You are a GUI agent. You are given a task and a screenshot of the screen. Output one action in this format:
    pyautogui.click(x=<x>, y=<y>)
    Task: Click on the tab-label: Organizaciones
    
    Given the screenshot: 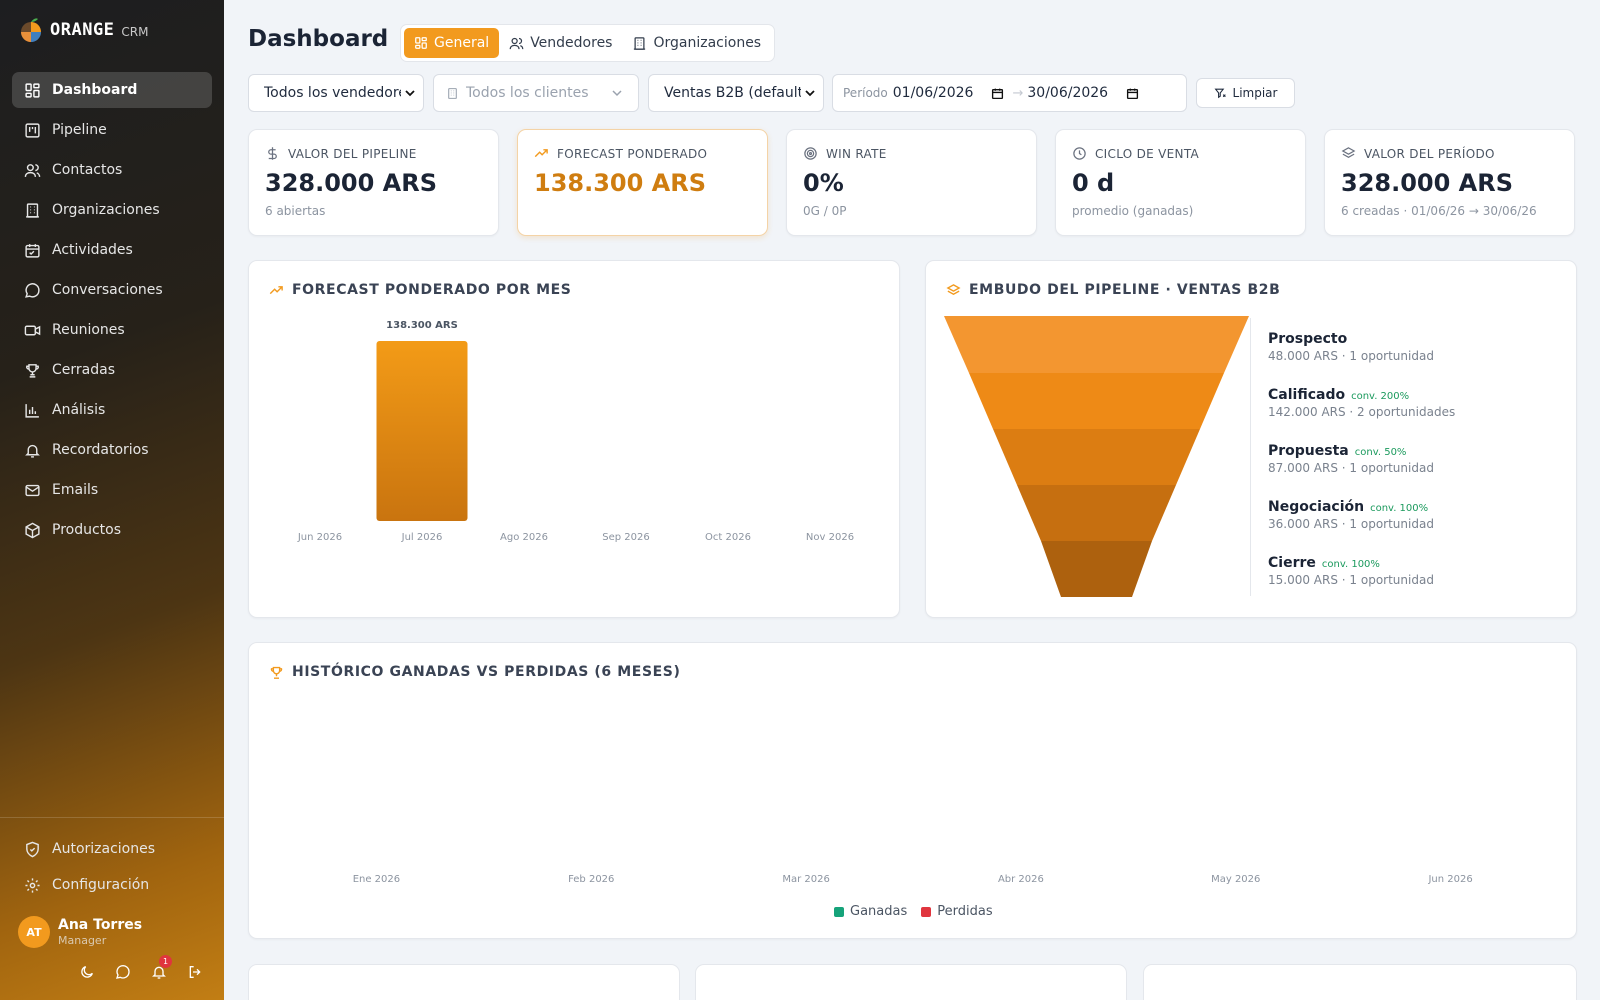 What is the action you would take?
    pyautogui.click(x=707, y=43)
    